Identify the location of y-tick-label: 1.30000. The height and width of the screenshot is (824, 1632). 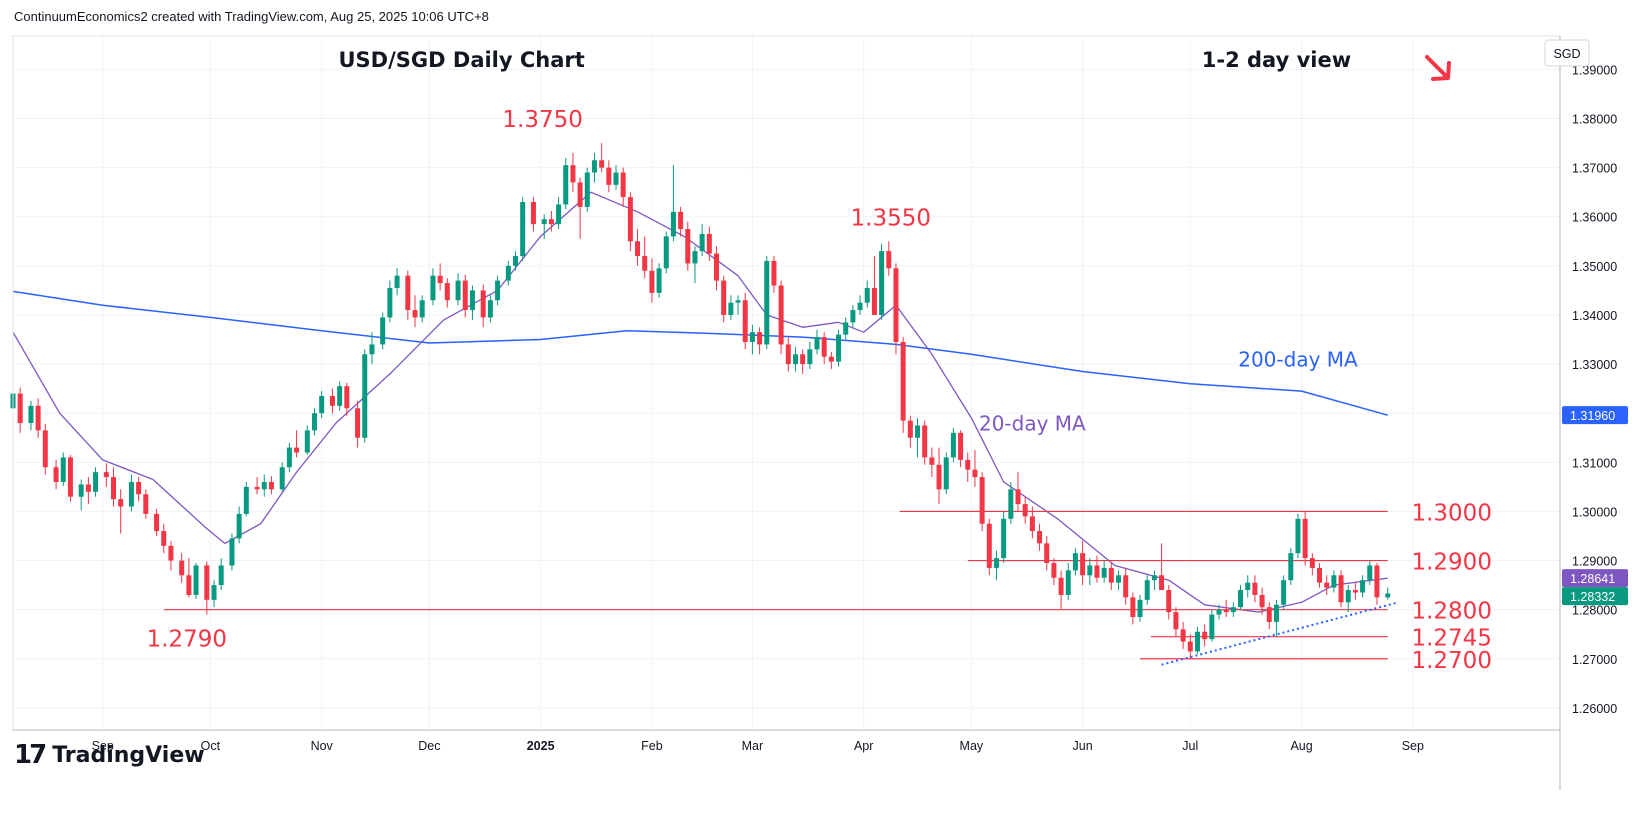
(1594, 512).